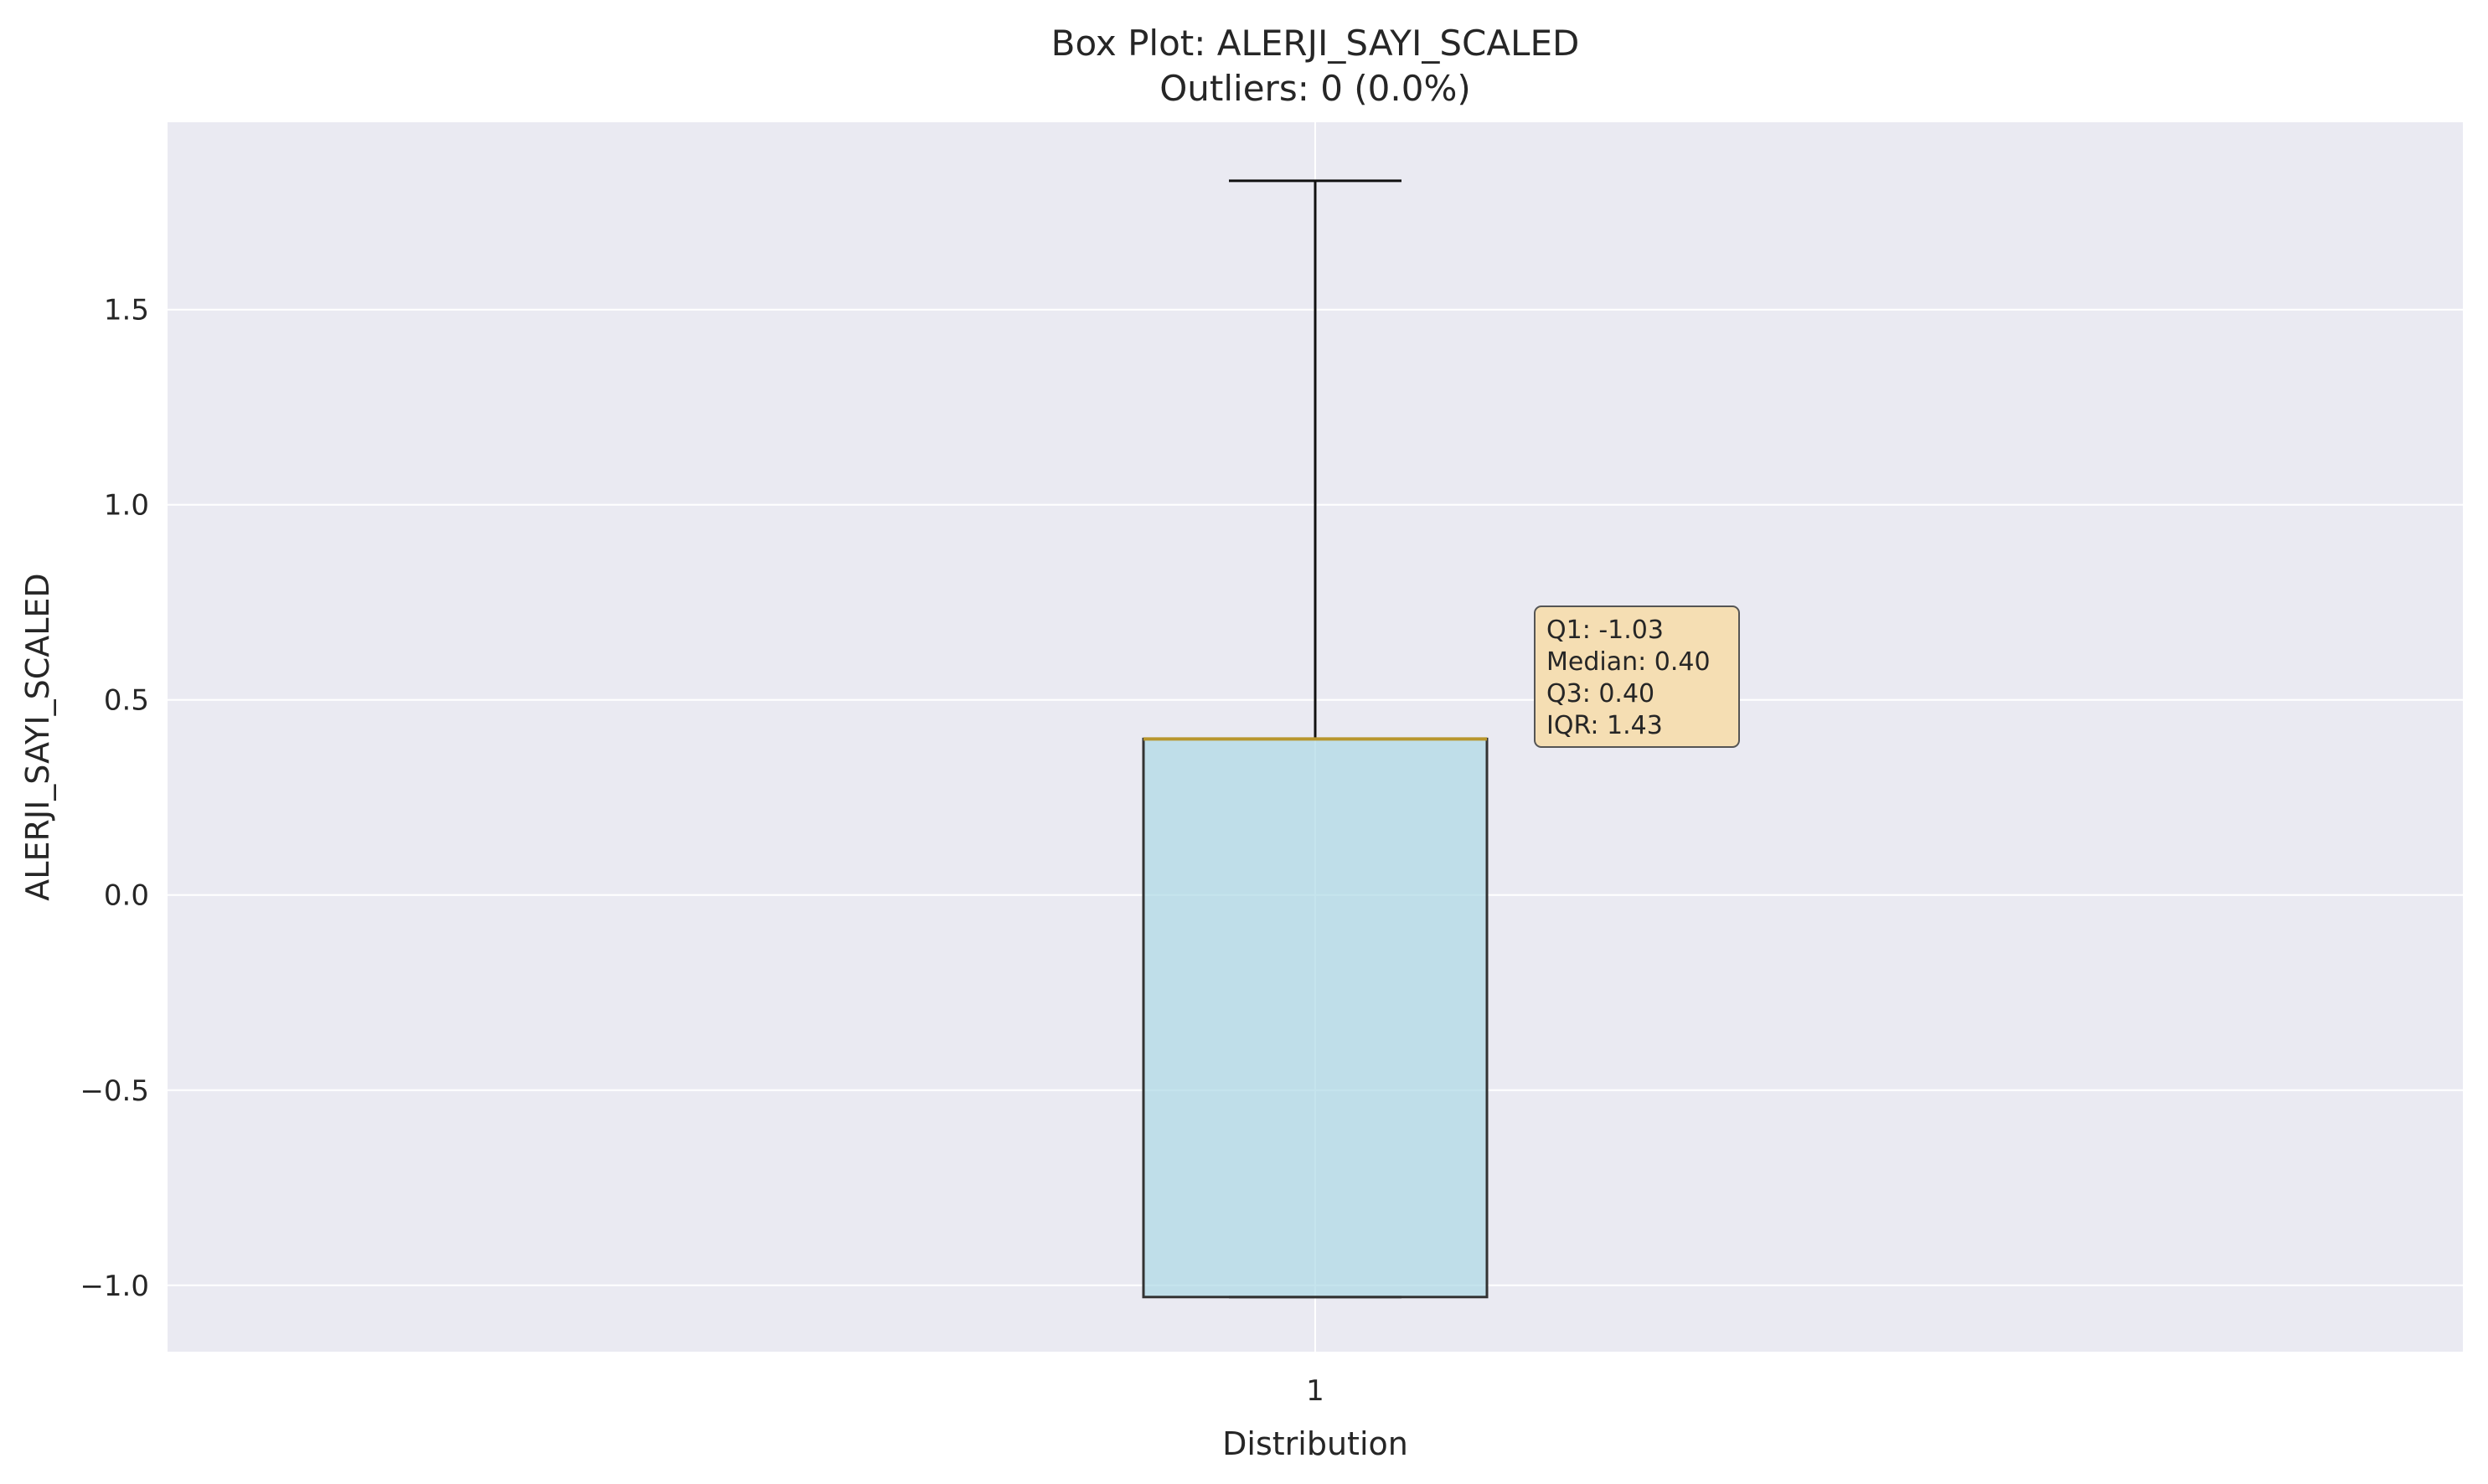  Describe the element at coordinates (37, 736) in the screenshot. I see `y-axis-label: ALERJI_SAYI_SCALED` at that location.